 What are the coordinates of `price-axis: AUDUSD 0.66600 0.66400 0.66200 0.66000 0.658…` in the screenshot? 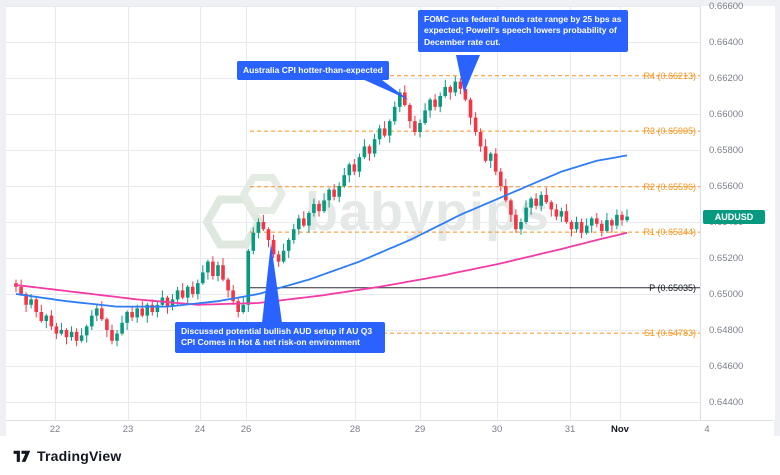 It's located at (737, 210).